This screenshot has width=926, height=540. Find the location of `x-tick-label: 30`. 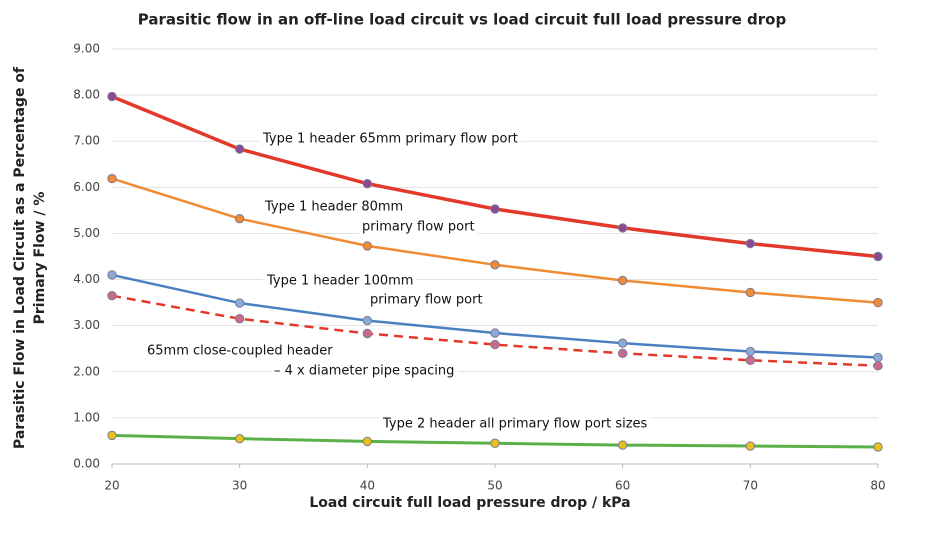

x-tick-label: 30 is located at coordinates (239, 486).